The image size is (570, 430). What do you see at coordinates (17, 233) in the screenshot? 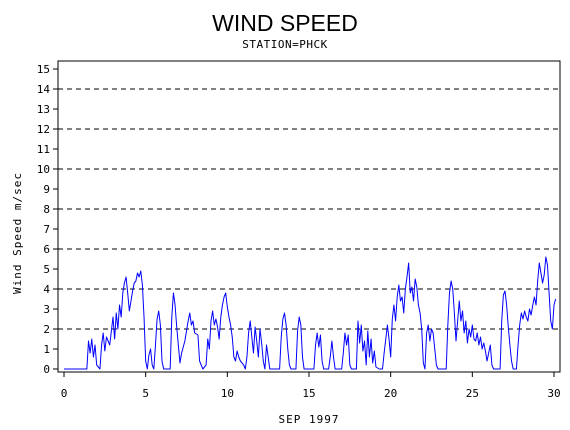
I see `y-axis-label: Wind Speed m/sec` at bounding box center [17, 233].